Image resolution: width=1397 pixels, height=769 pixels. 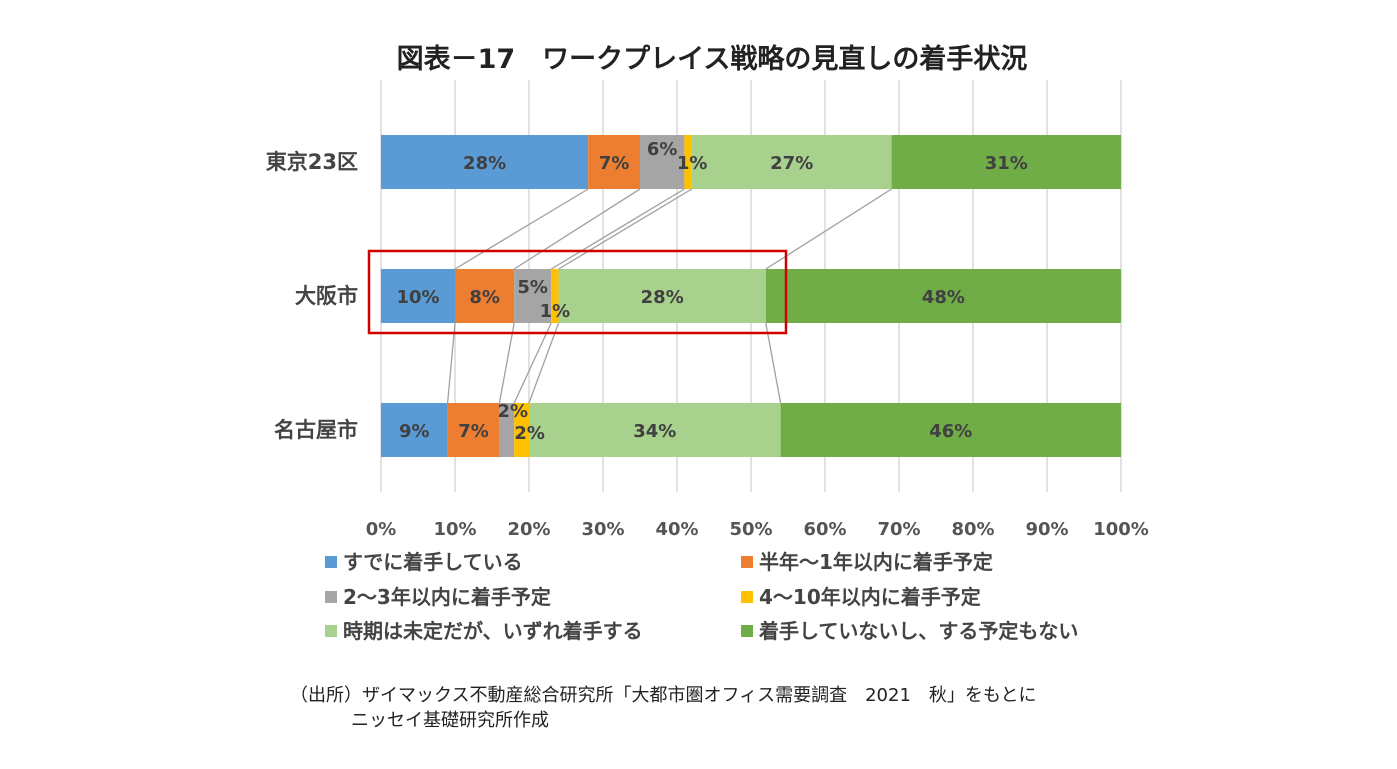 I want to click on series-lines, so click(x=669, y=296).